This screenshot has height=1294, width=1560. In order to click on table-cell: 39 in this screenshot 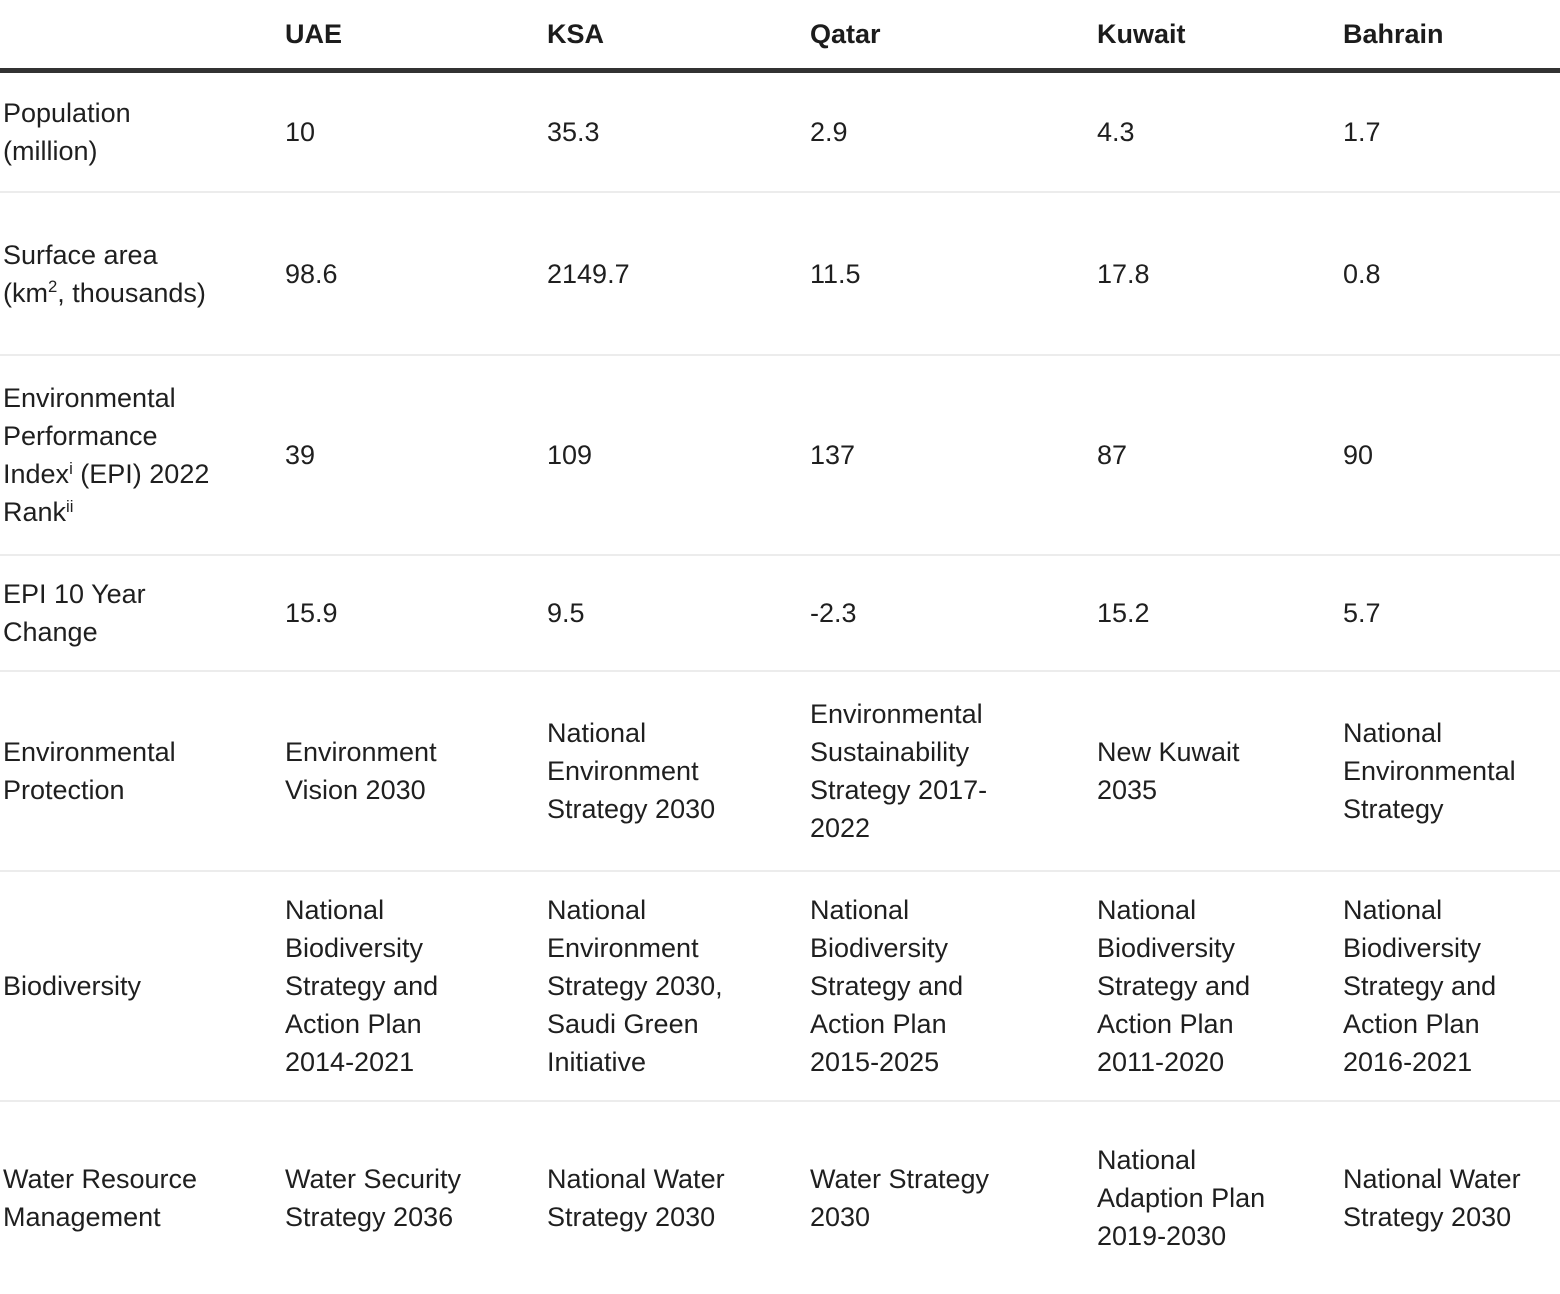, I will do `click(300, 455)`.